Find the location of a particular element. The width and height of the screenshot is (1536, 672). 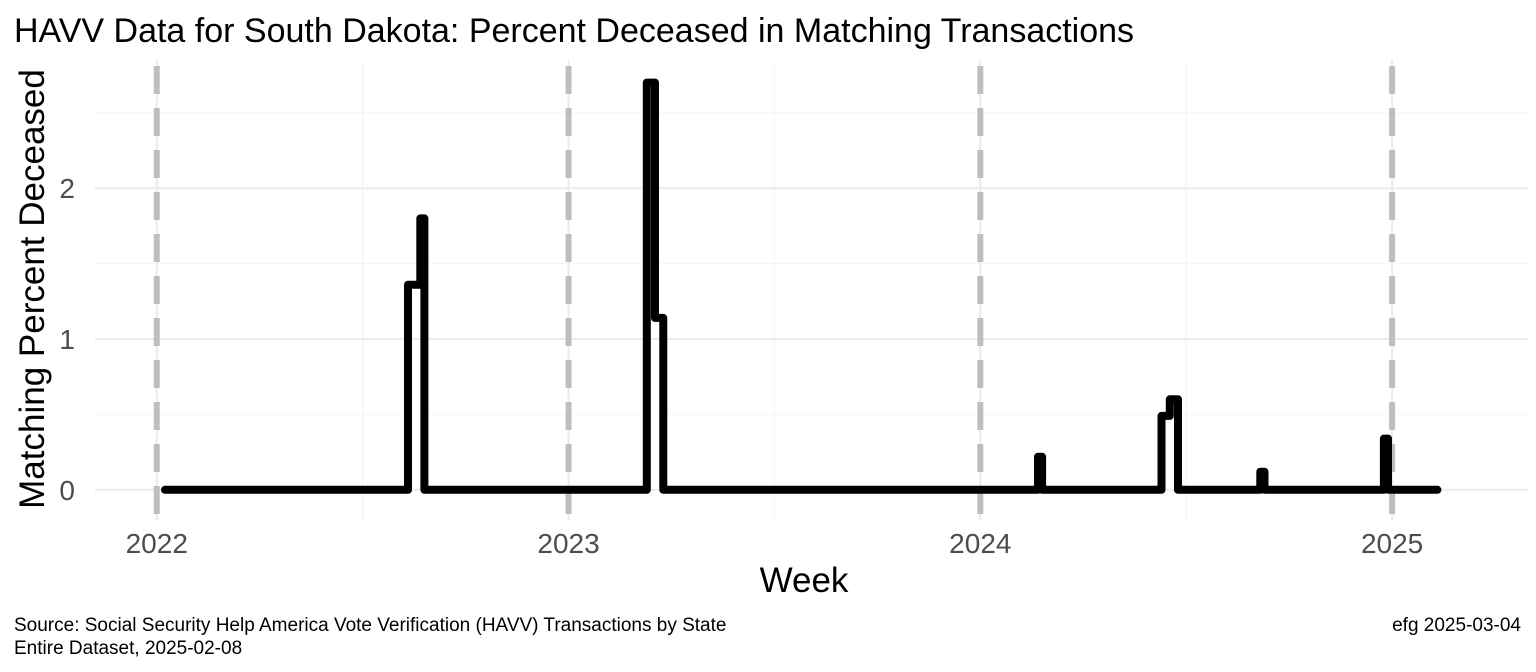

y-tick-label: 2 is located at coordinates (67, 188).